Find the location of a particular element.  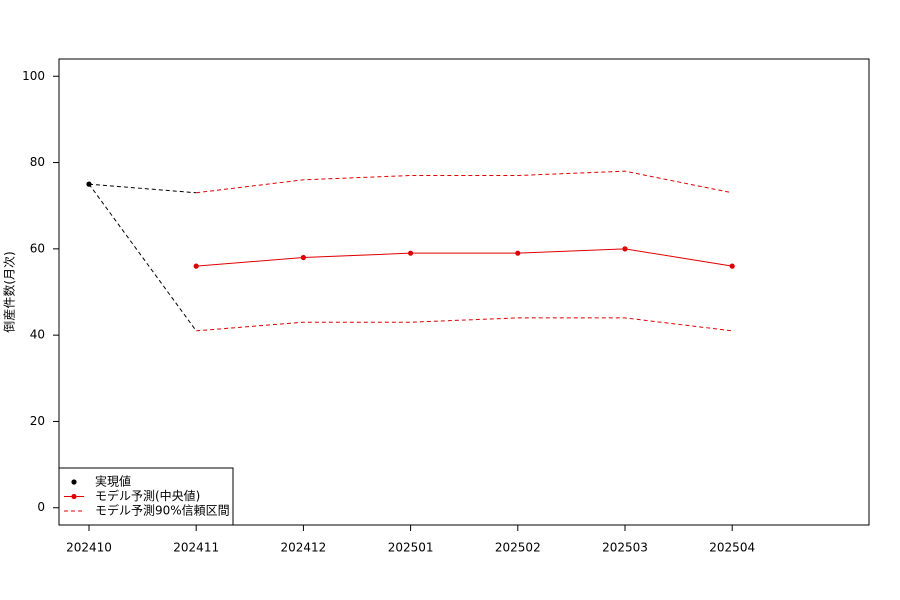

legend-label: モデル予測90%信頼区間 is located at coordinates (162, 510).